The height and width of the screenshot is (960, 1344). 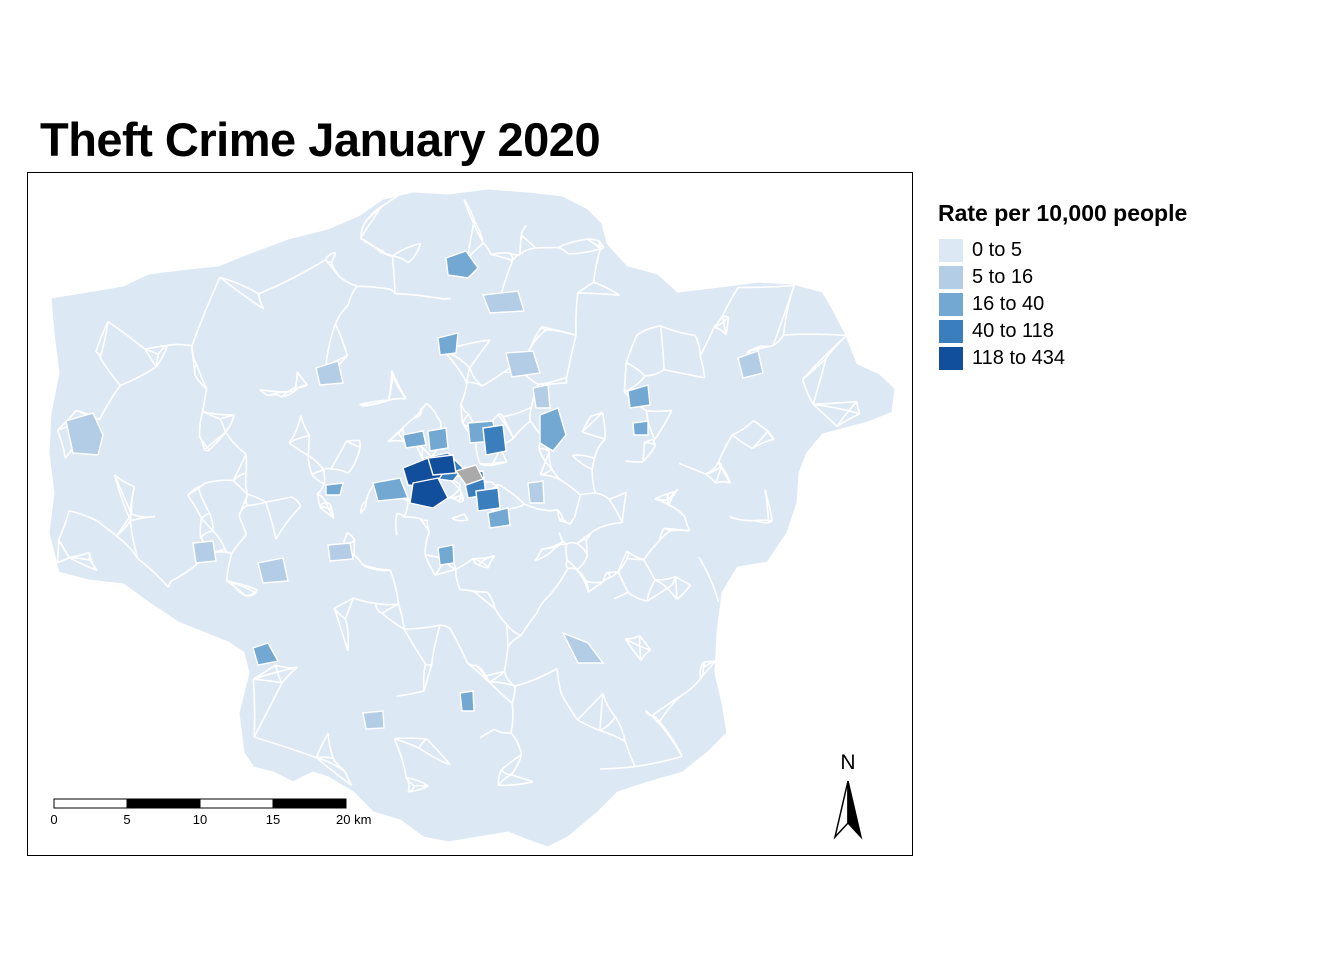 I want to click on legend-title: Rate per 10,000 people, so click(x=1063, y=213).